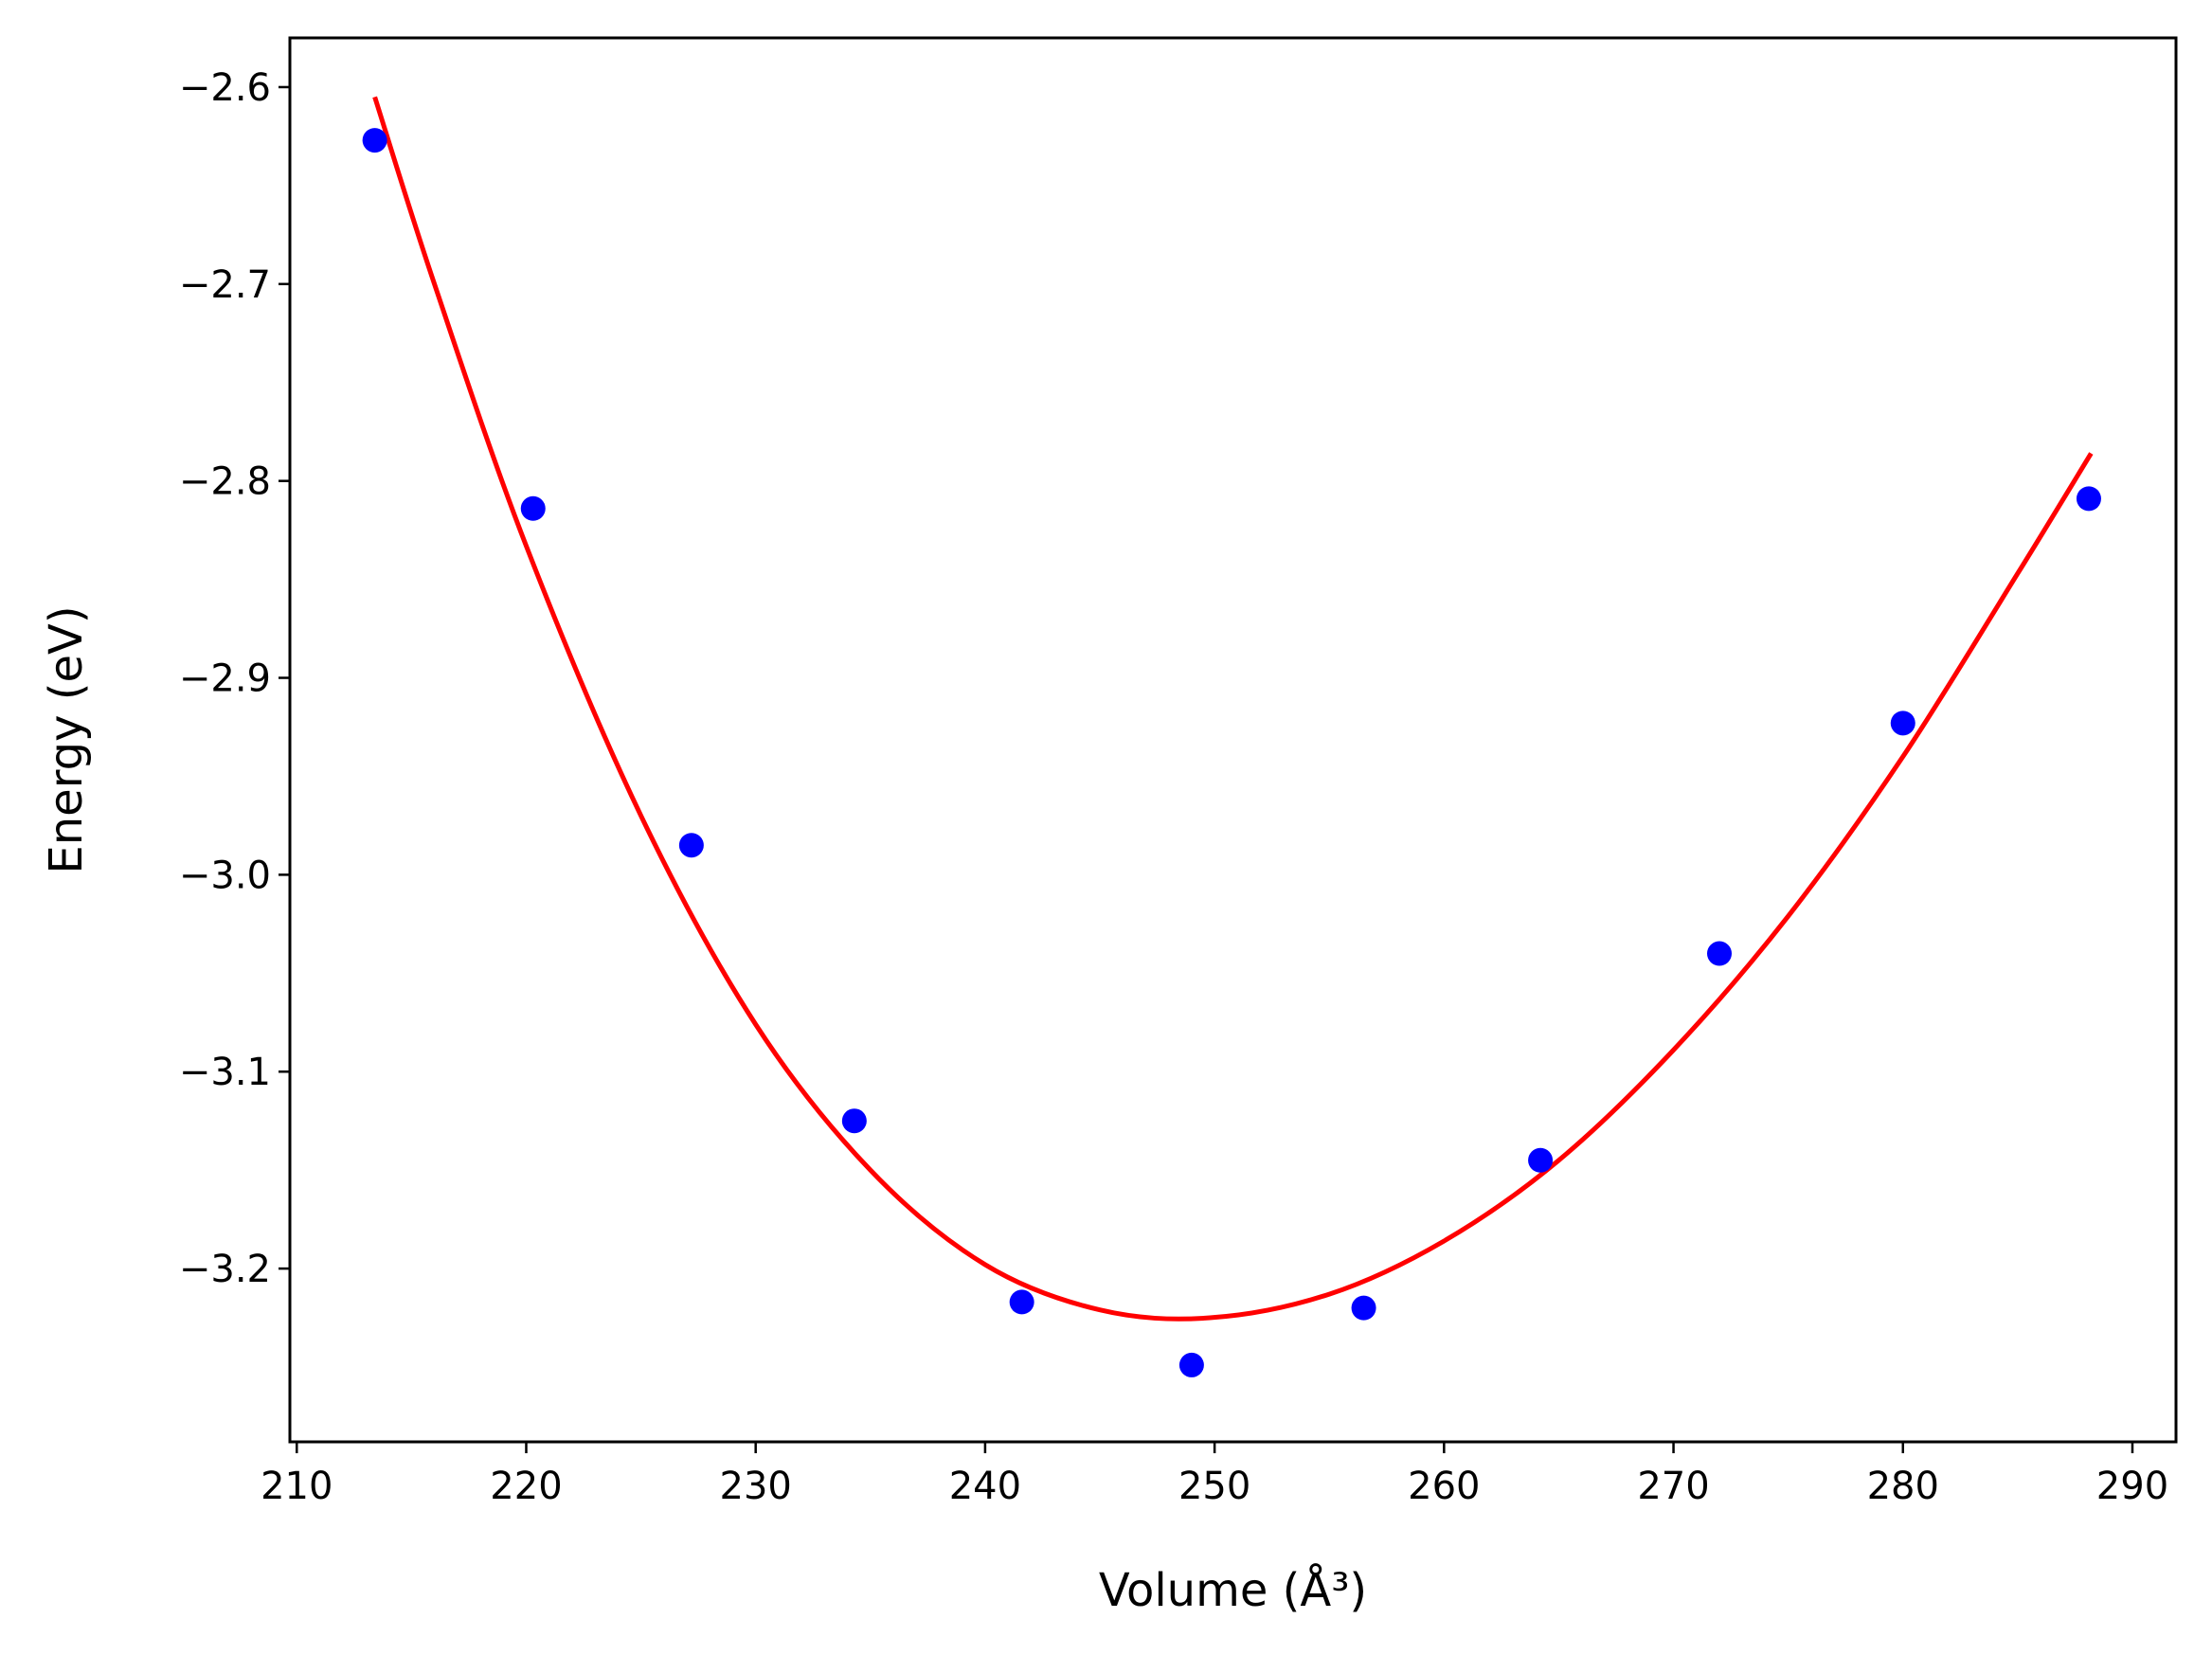  Describe the element at coordinates (2132, 1486) in the screenshot. I see `x-tick-label: 290` at that location.